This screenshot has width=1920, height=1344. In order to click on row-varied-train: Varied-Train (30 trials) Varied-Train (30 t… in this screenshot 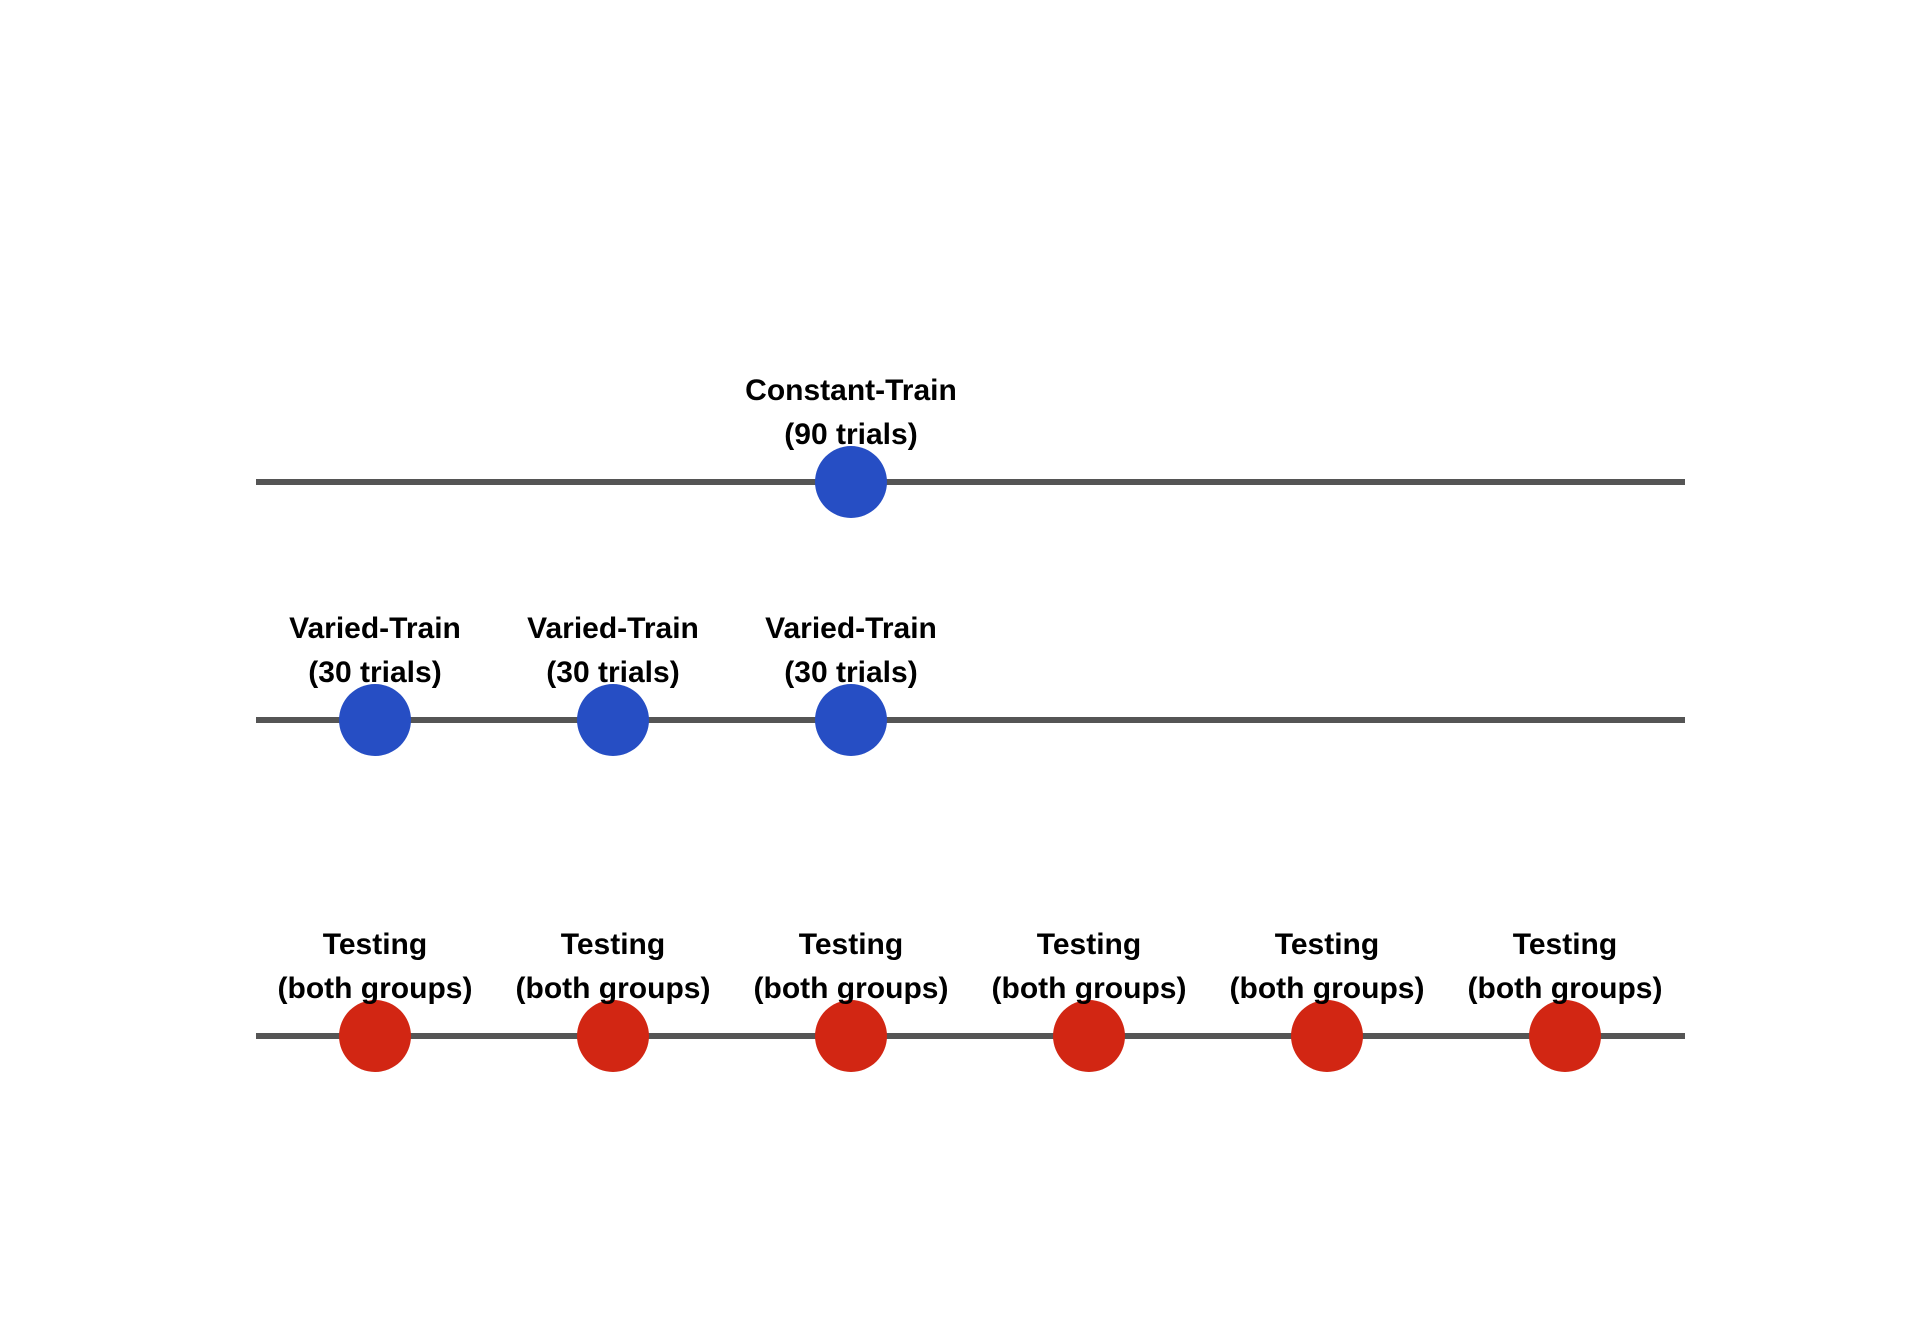, I will do `click(970, 684)`.